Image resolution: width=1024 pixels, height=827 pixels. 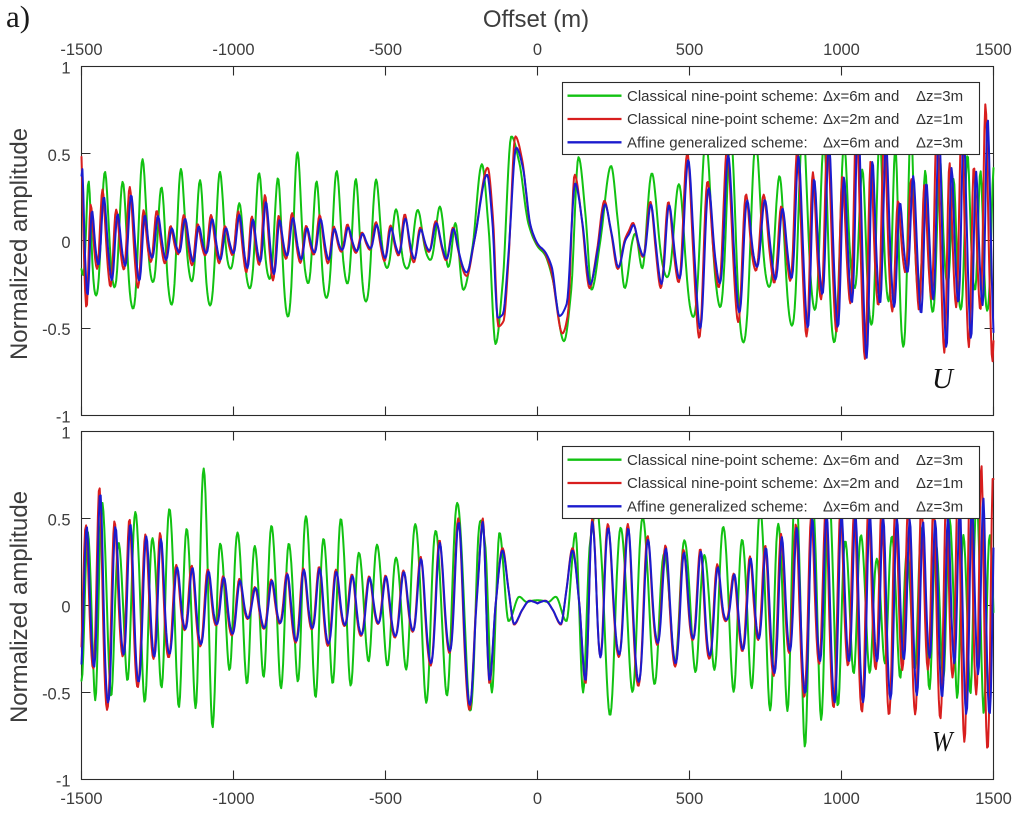 What do you see at coordinates (536, 19) in the screenshot?
I see `svg-text: Offset (m)` at bounding box center [536, 19].